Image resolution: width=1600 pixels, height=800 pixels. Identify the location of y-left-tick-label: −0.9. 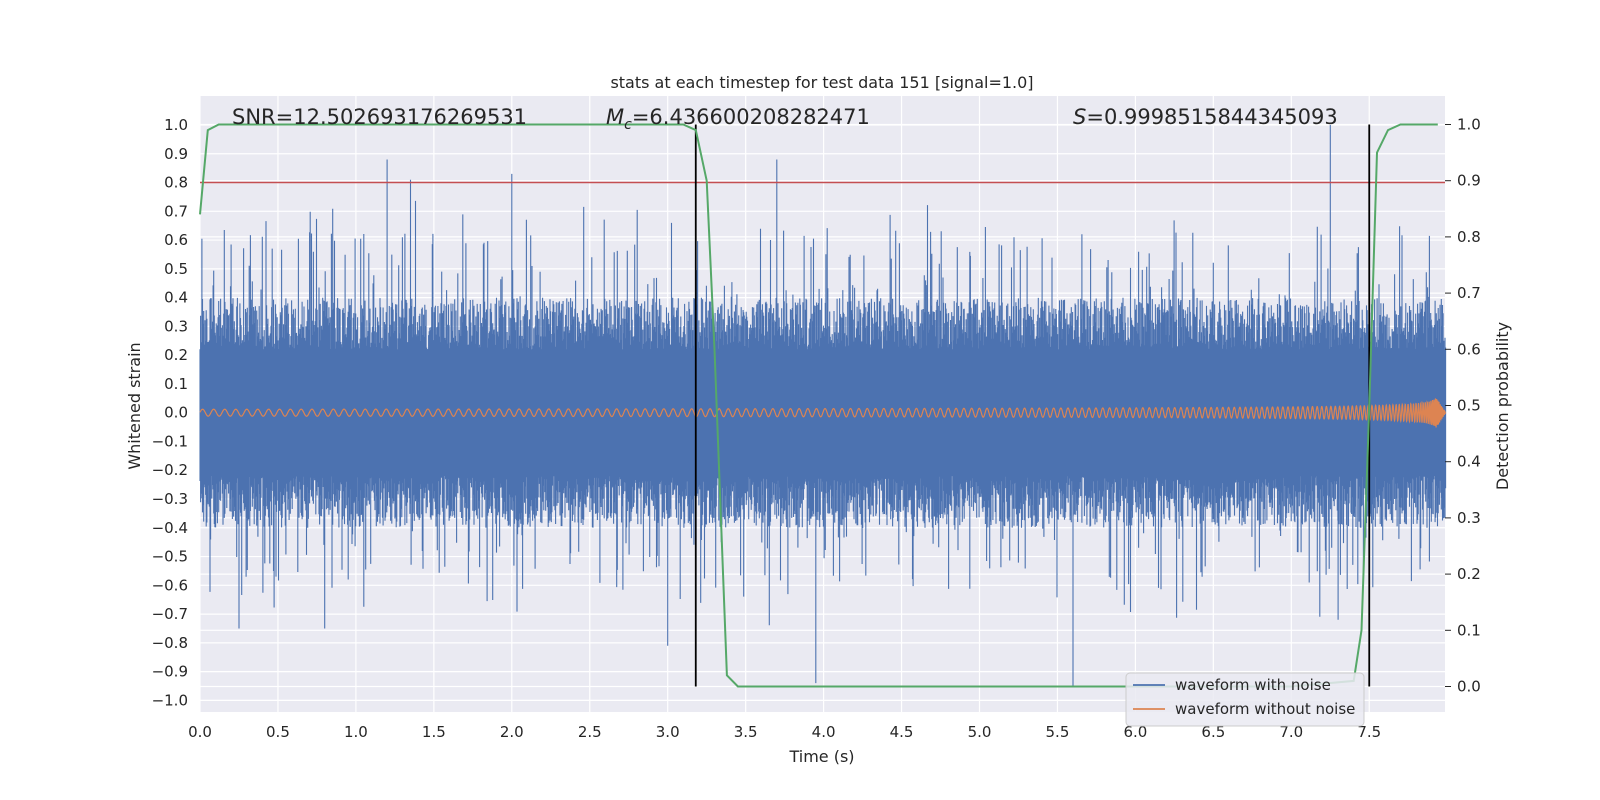
(170, 672).